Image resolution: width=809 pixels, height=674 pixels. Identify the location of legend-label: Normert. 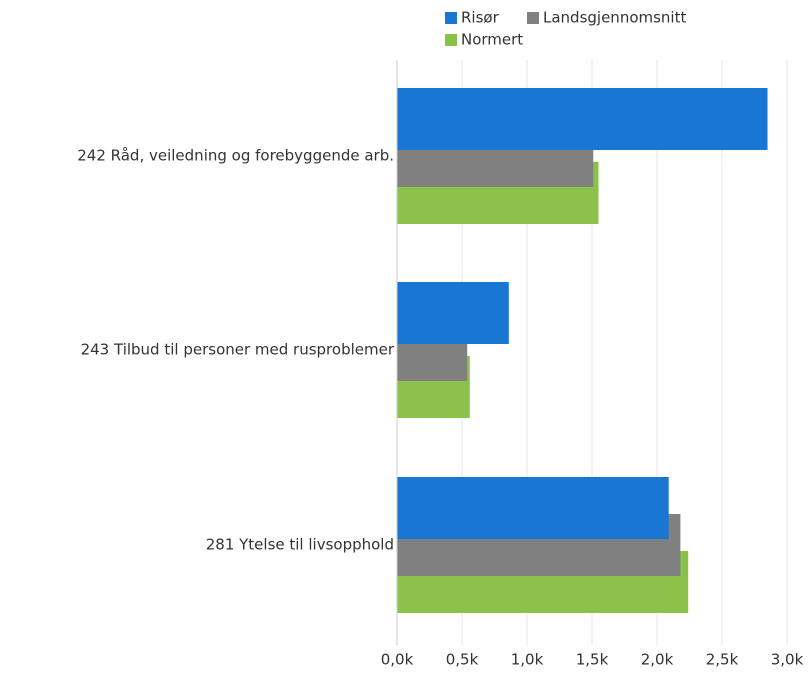
(492, 40).